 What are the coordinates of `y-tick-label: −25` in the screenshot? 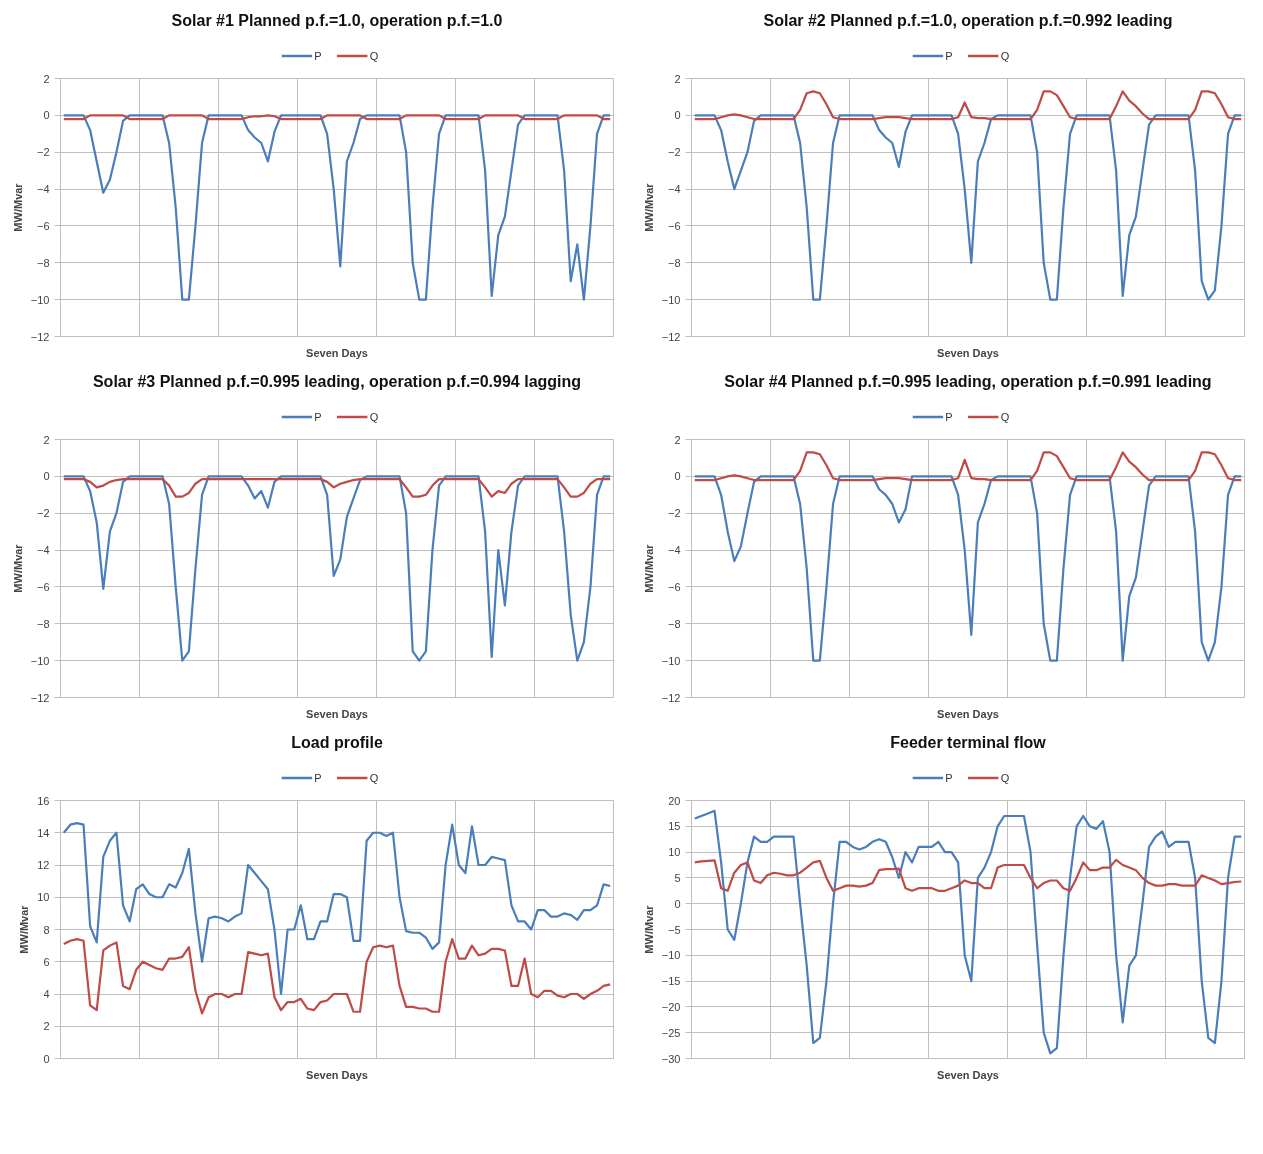 It's located at (671, 1032).